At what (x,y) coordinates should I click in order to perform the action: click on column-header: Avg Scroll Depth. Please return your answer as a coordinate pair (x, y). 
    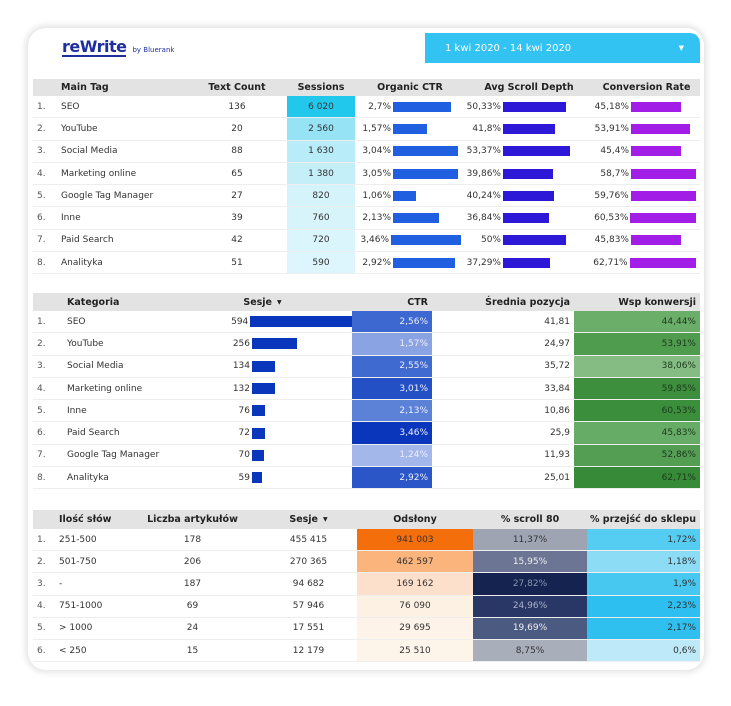
    Looking at the image, I should click on (529, 87).